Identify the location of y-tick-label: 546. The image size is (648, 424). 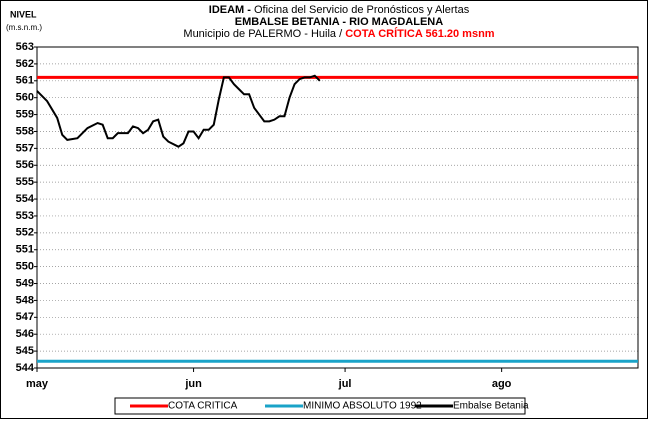
(25, 334).